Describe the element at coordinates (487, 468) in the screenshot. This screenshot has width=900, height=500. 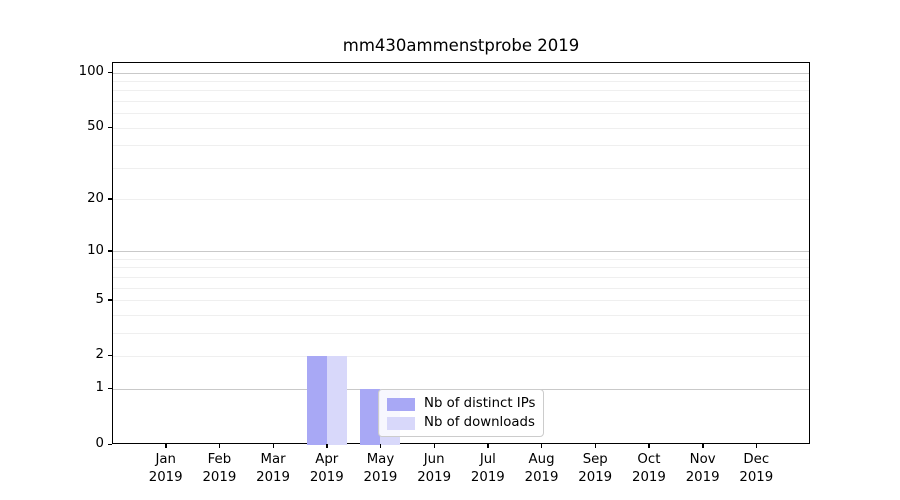
I see `x-tick-label: Jul 2019` at that location.